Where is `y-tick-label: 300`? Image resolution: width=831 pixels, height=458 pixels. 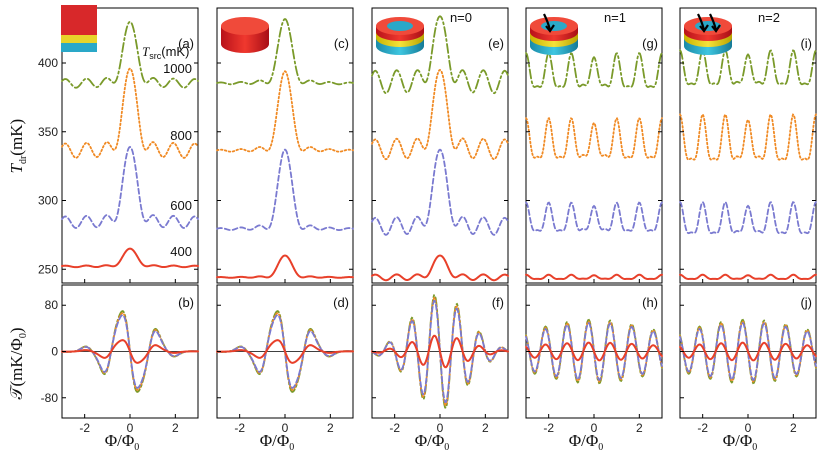 y-tick-label: 300 is located at coordinates (48, 201).